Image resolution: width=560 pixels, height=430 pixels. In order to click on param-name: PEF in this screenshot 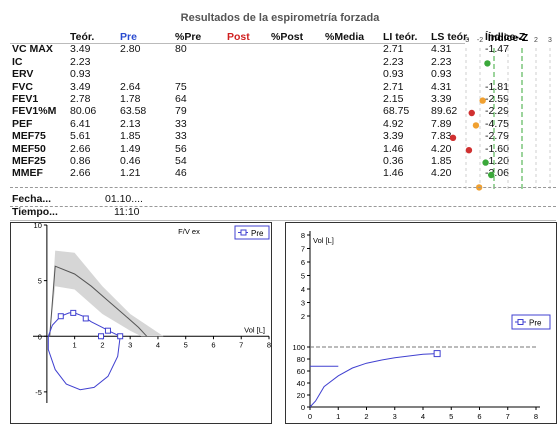, I will do `click(22, 123)`.